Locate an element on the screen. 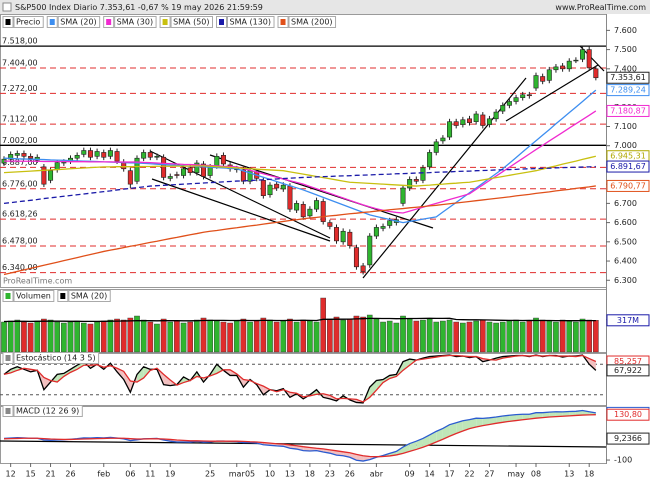 The height and width of the screenshot is (483, 650). header-icon is located at coordinates (7, 7).